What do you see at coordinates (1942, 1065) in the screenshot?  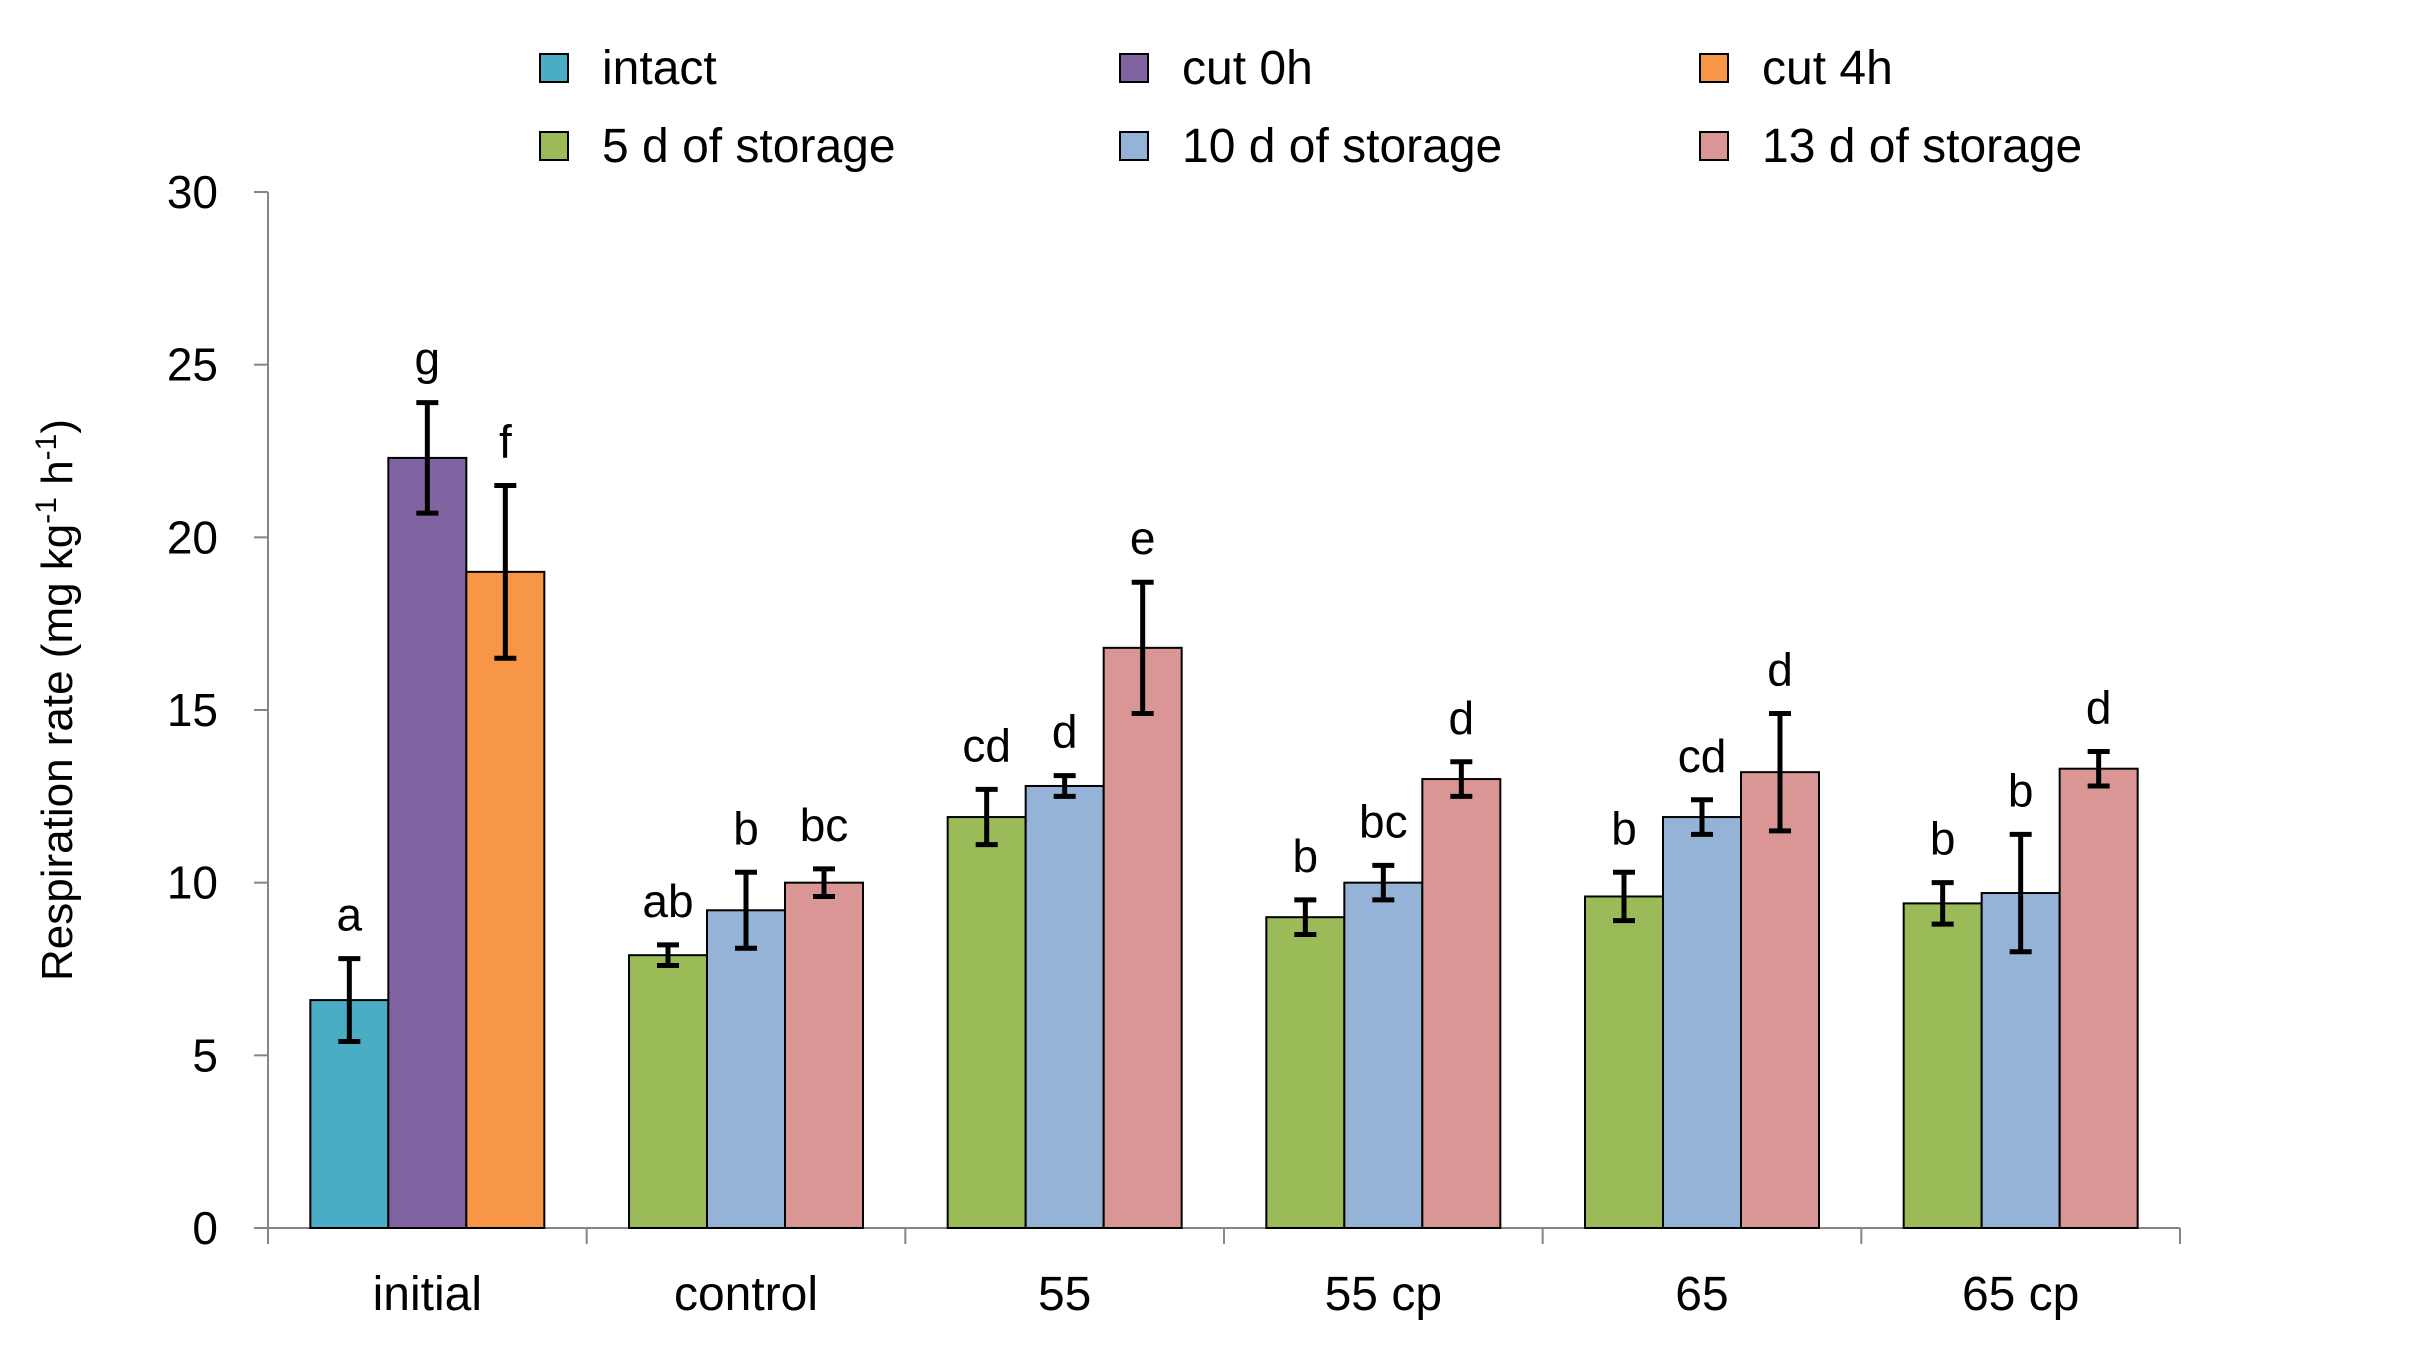 I see `bar-65-cp-5-d-of-storage` at bounding box center [1942, 1065].